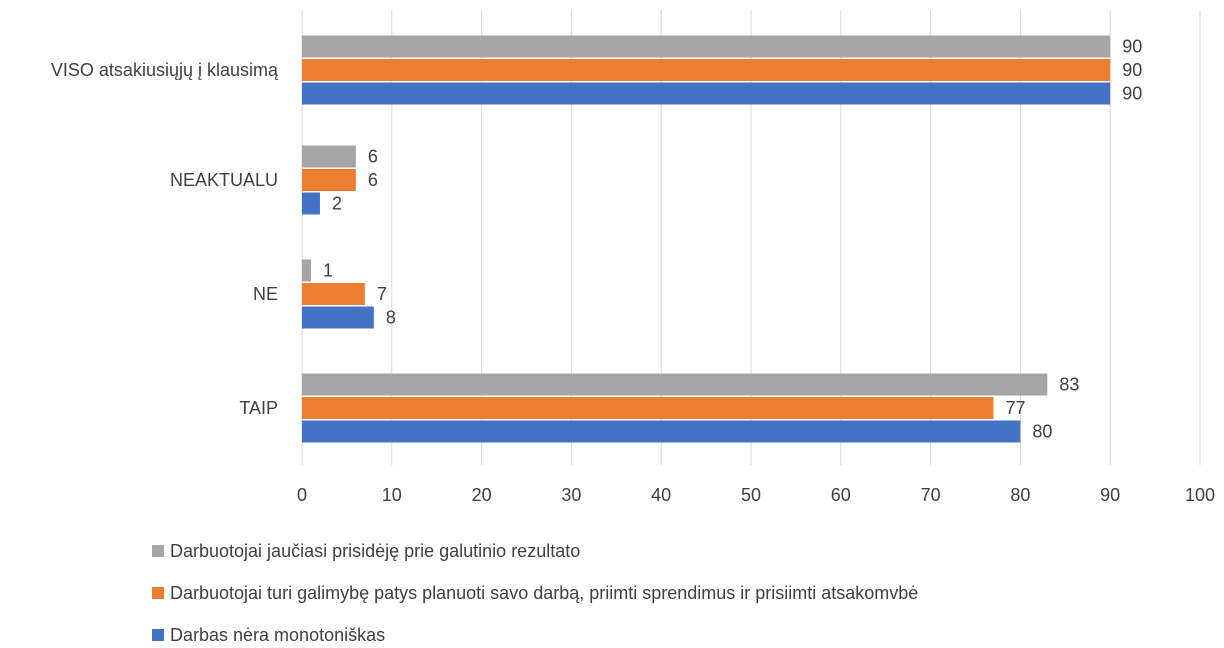 This screenshot has height=648, width=1224. What do you see at coordinates (751, 495) in the screenshot?
I see `x-tick-label: 50` at bounding box center [751, 495].